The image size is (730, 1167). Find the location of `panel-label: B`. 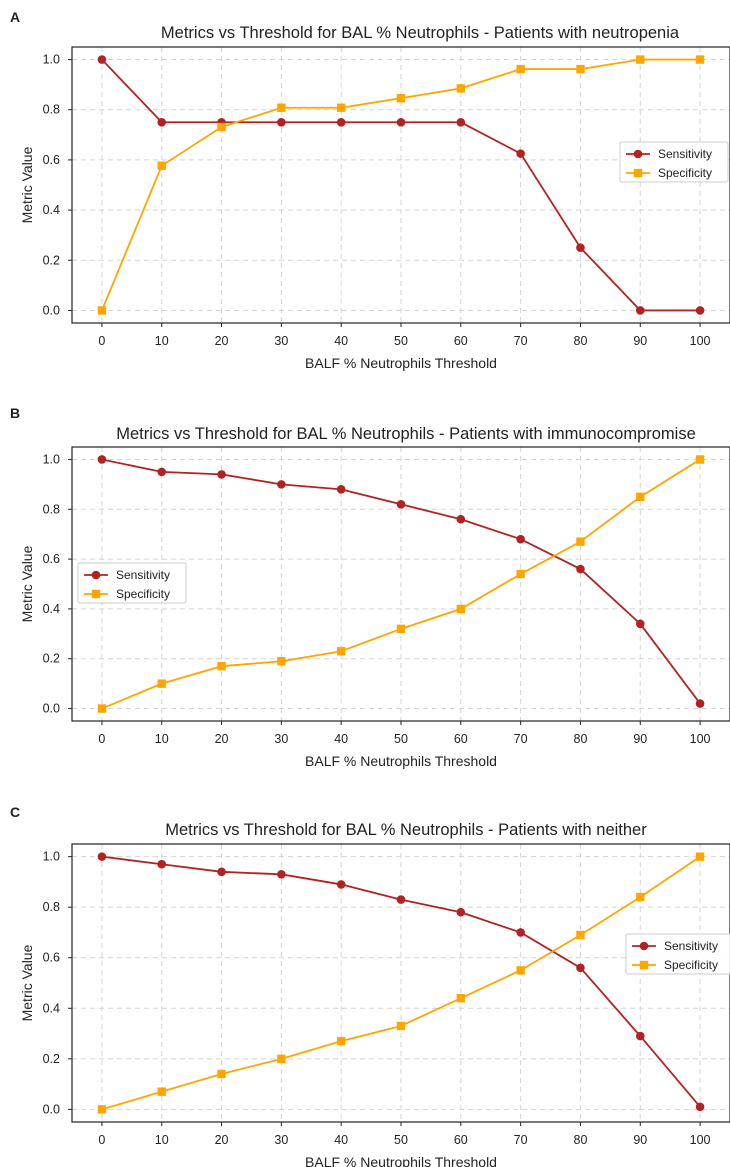

panel-label: B is located at coordinates (15, 413).